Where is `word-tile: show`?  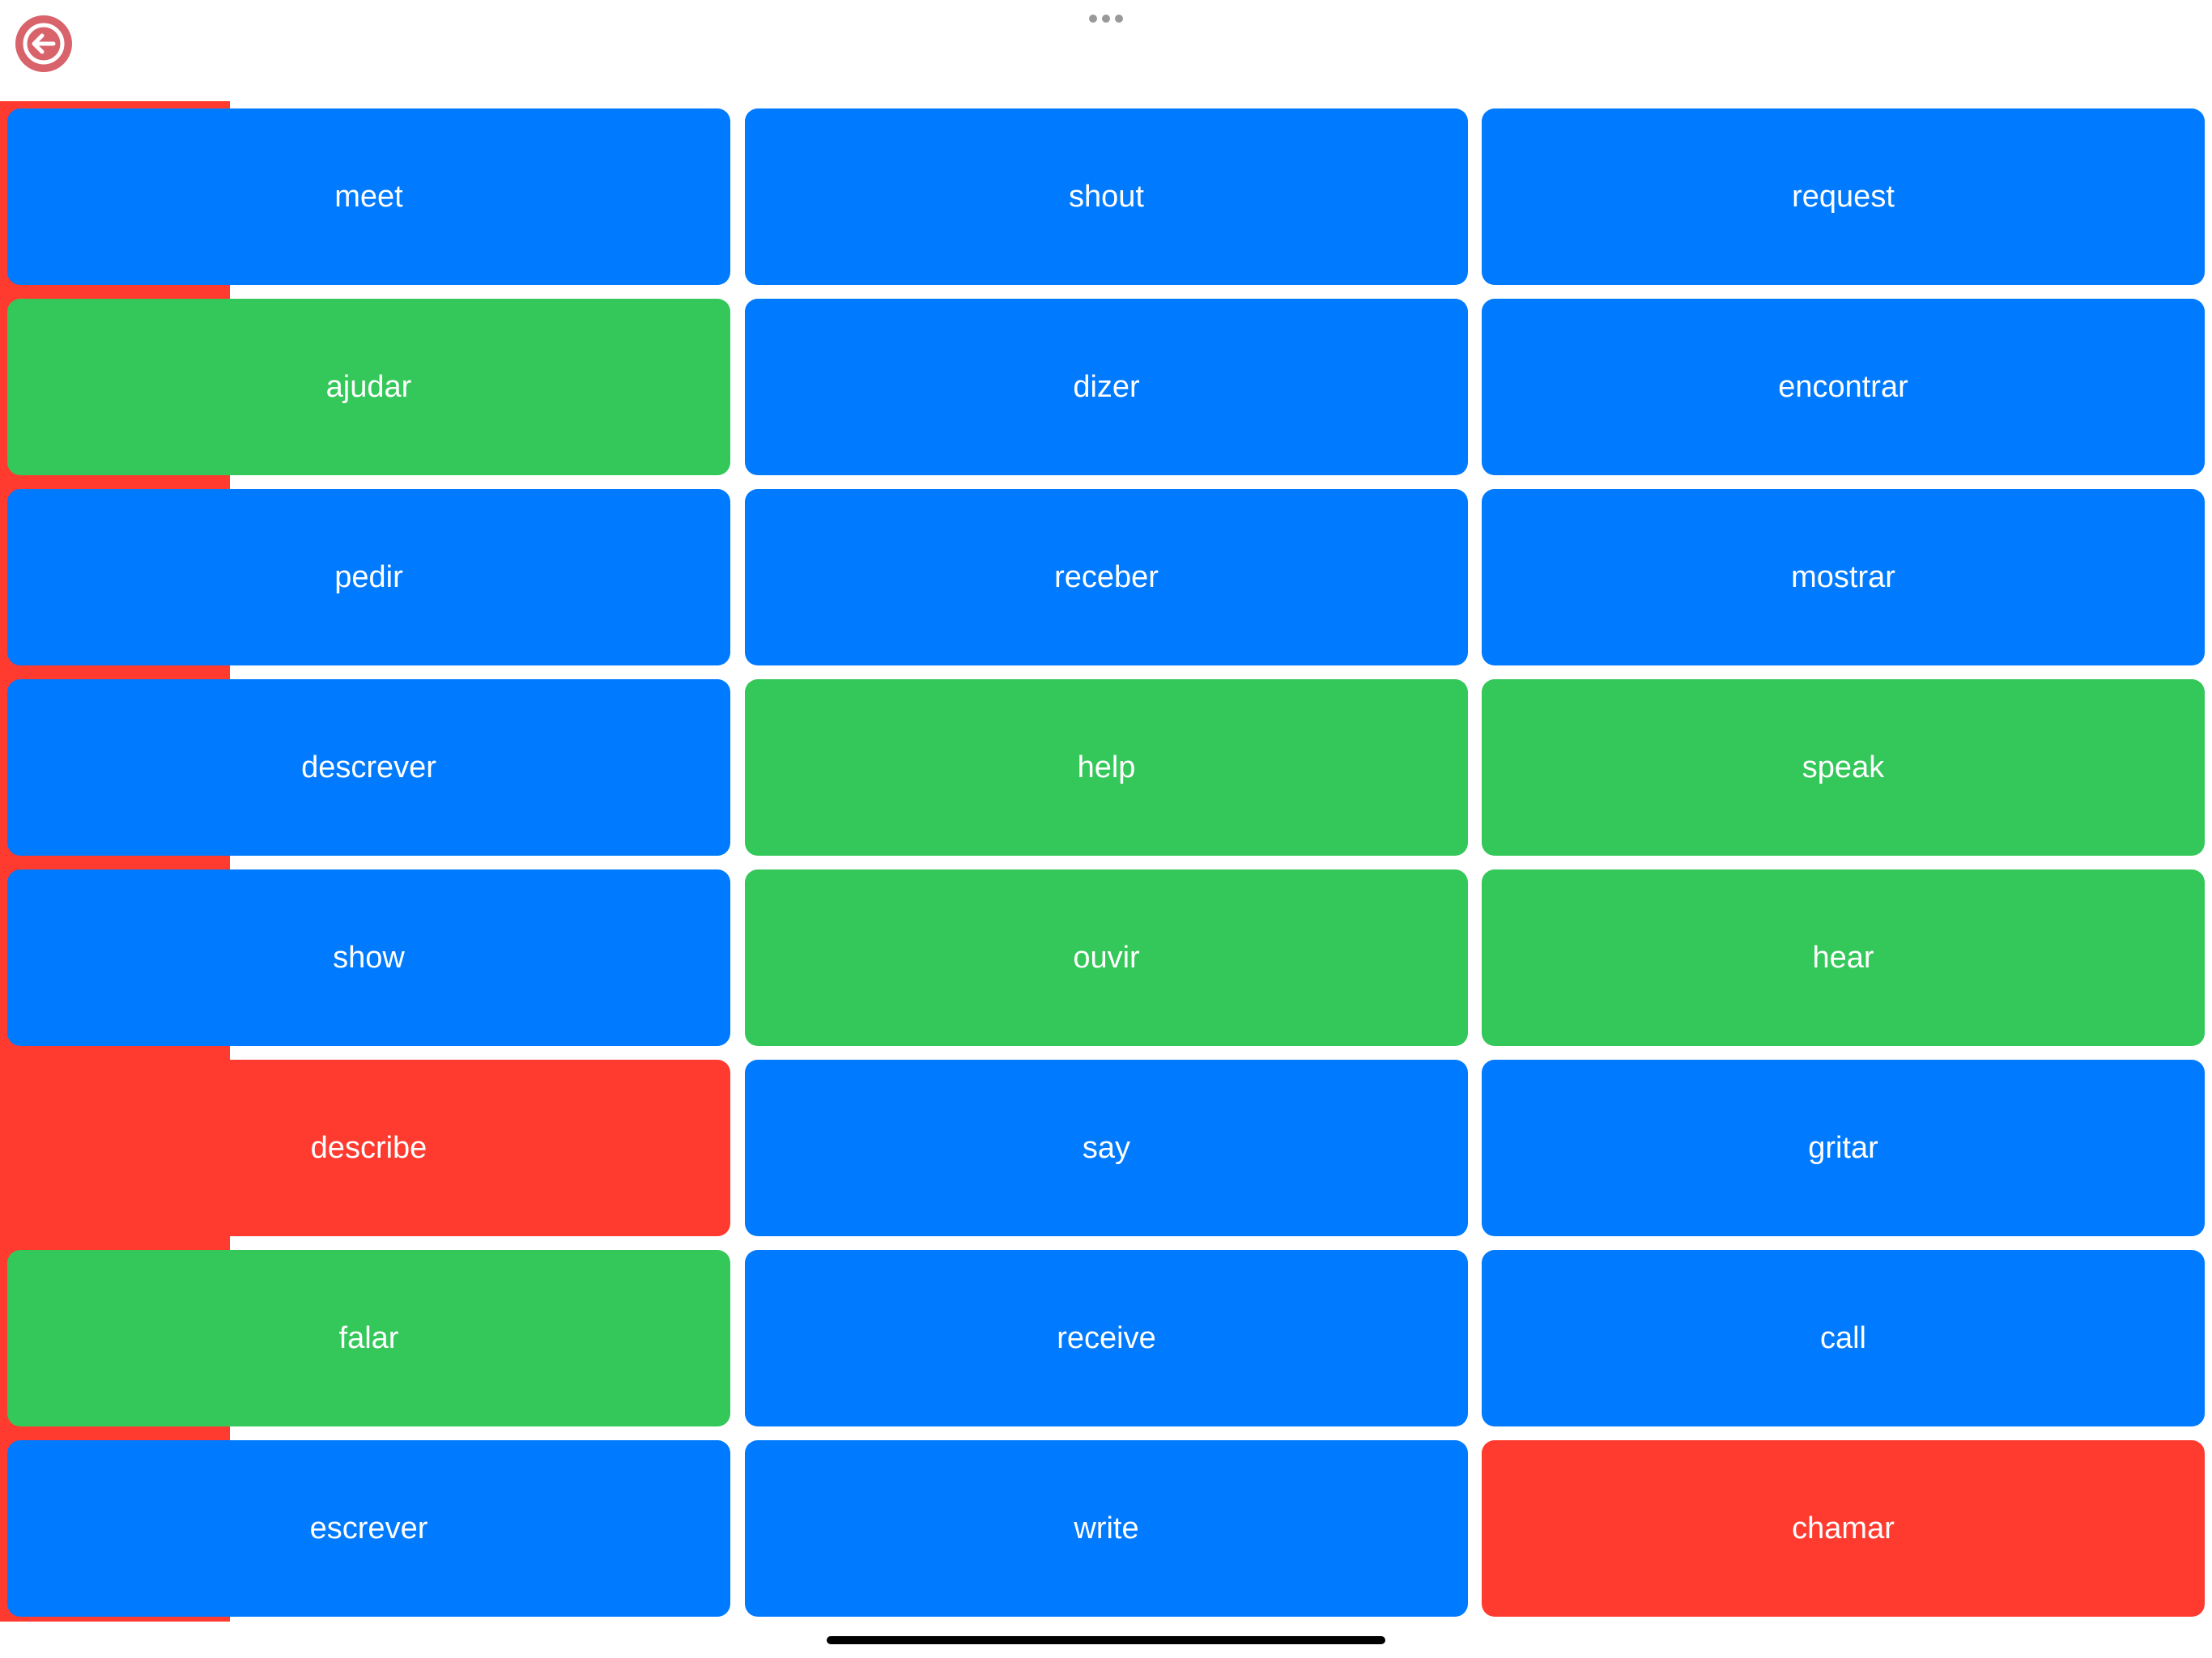
word-tile: show is located at coordinates (368, 957).